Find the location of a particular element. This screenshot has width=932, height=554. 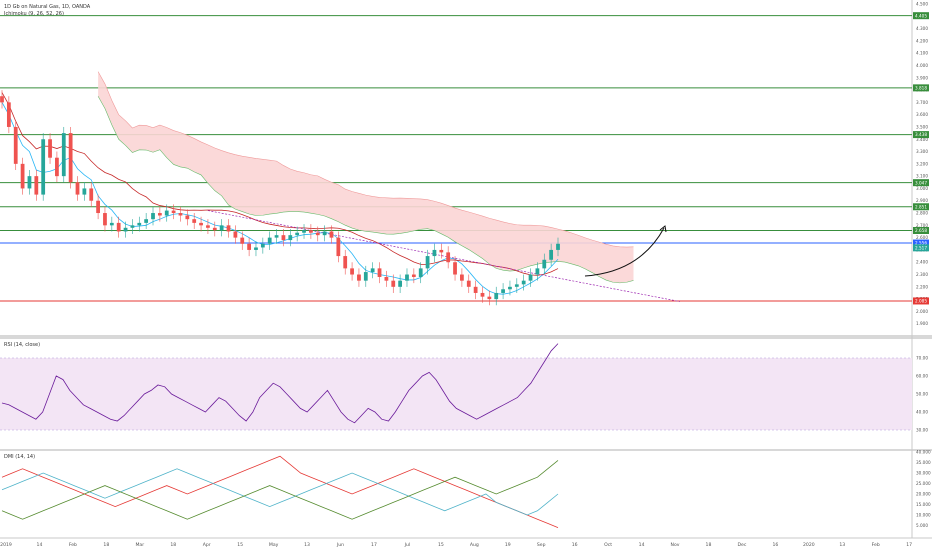

x-tick-label: 2019 is located at coordinates (6, 545).